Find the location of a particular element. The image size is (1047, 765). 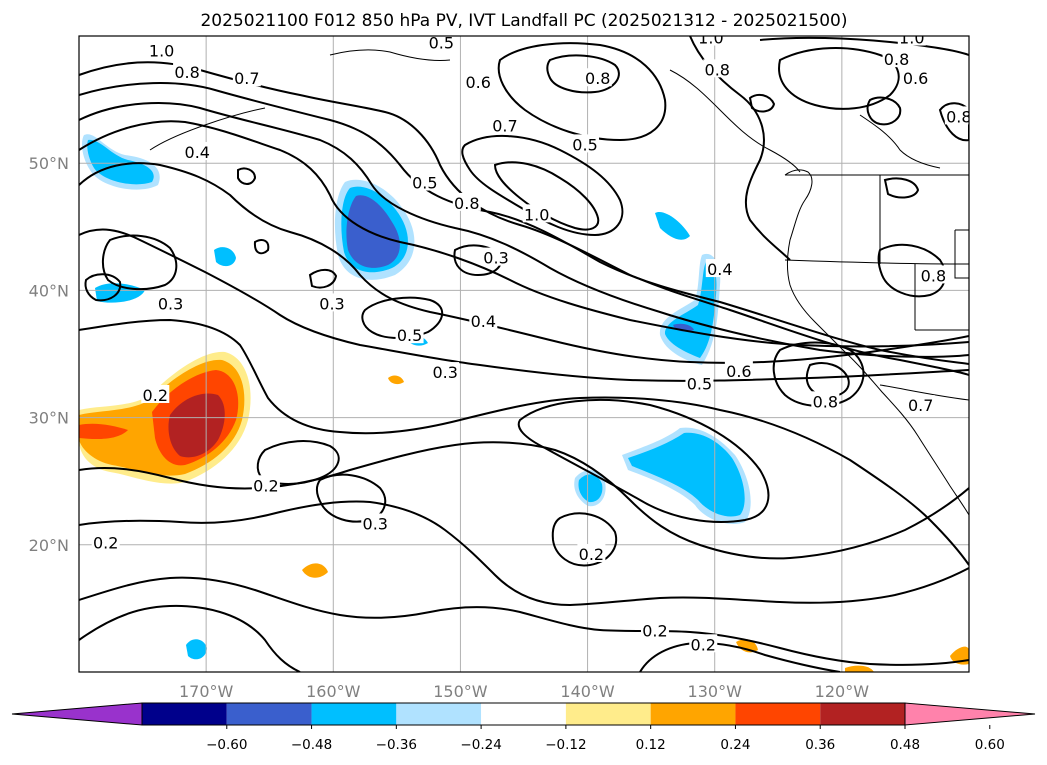

contour-label-text: 0.6 is located at coordinates (915, 78).